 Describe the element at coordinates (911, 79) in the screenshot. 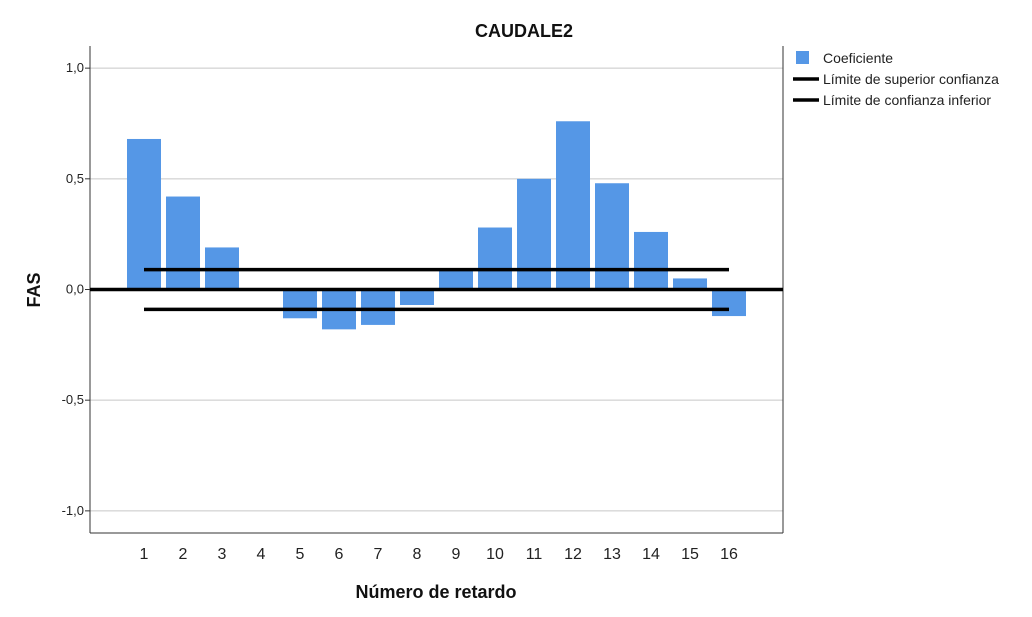

I see `legend-label: Límite de superior confianza` at that location.